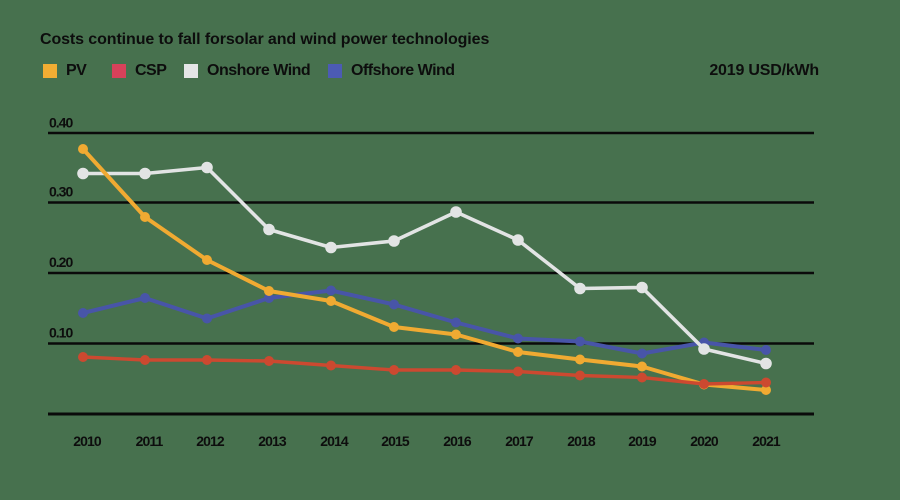 This screenshot has height=500, width=900. I want to click on svg-text: 2010, so click(87, 441).